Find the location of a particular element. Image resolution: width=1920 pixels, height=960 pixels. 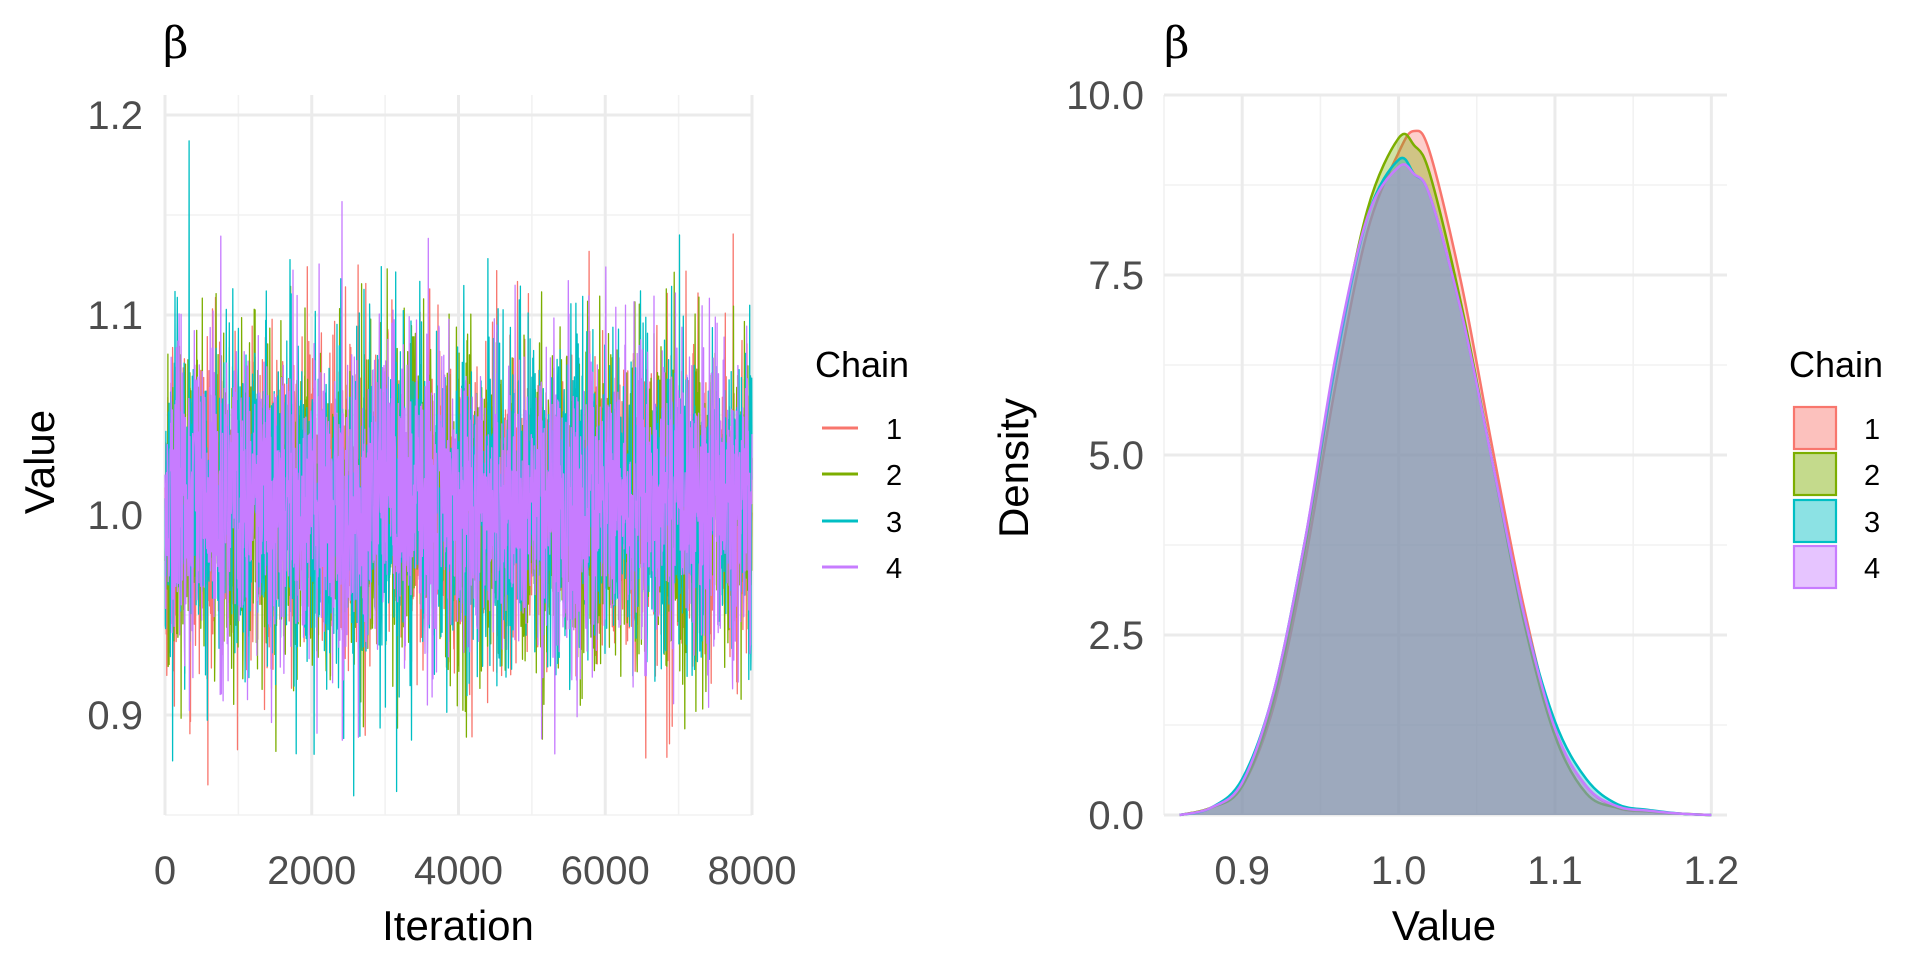

density-legend-item-4: 4 is located at coordinates (1836, 567).